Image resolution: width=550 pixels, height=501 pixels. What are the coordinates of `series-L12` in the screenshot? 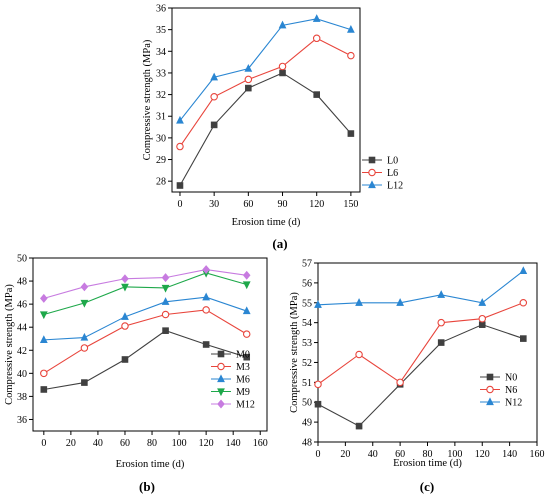 It's located at (265, 69).